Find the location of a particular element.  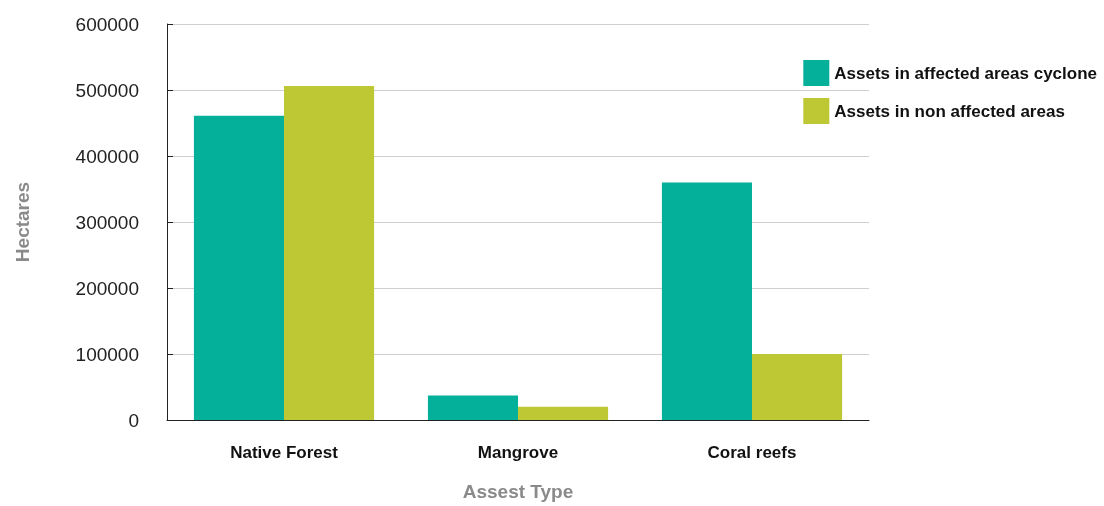

x-axis-title: Assest Type is located at coordinates (518, 491).